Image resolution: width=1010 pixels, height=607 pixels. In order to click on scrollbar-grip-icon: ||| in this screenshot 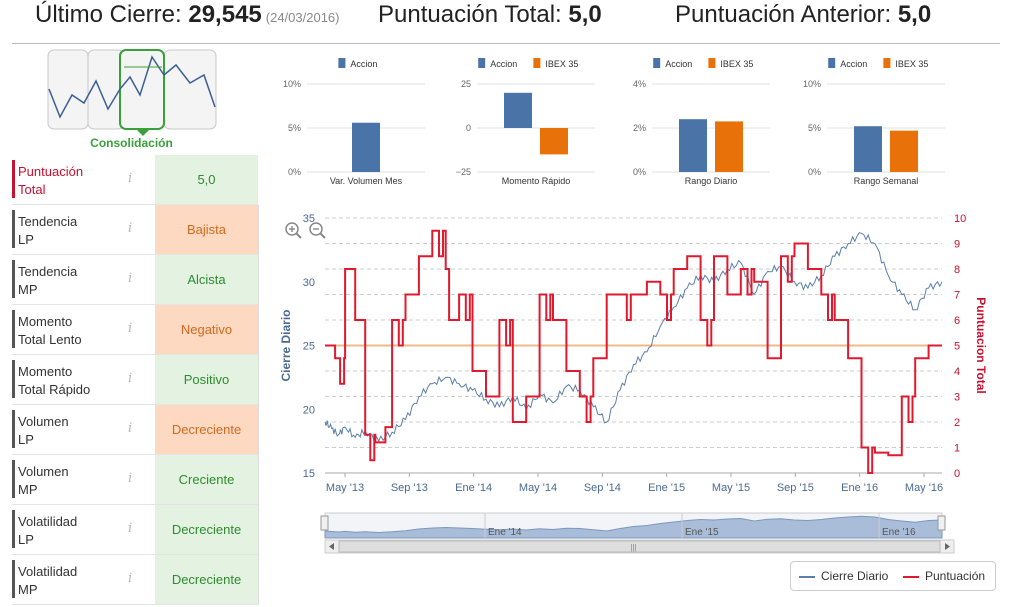, I will do `click(633, 547)`.